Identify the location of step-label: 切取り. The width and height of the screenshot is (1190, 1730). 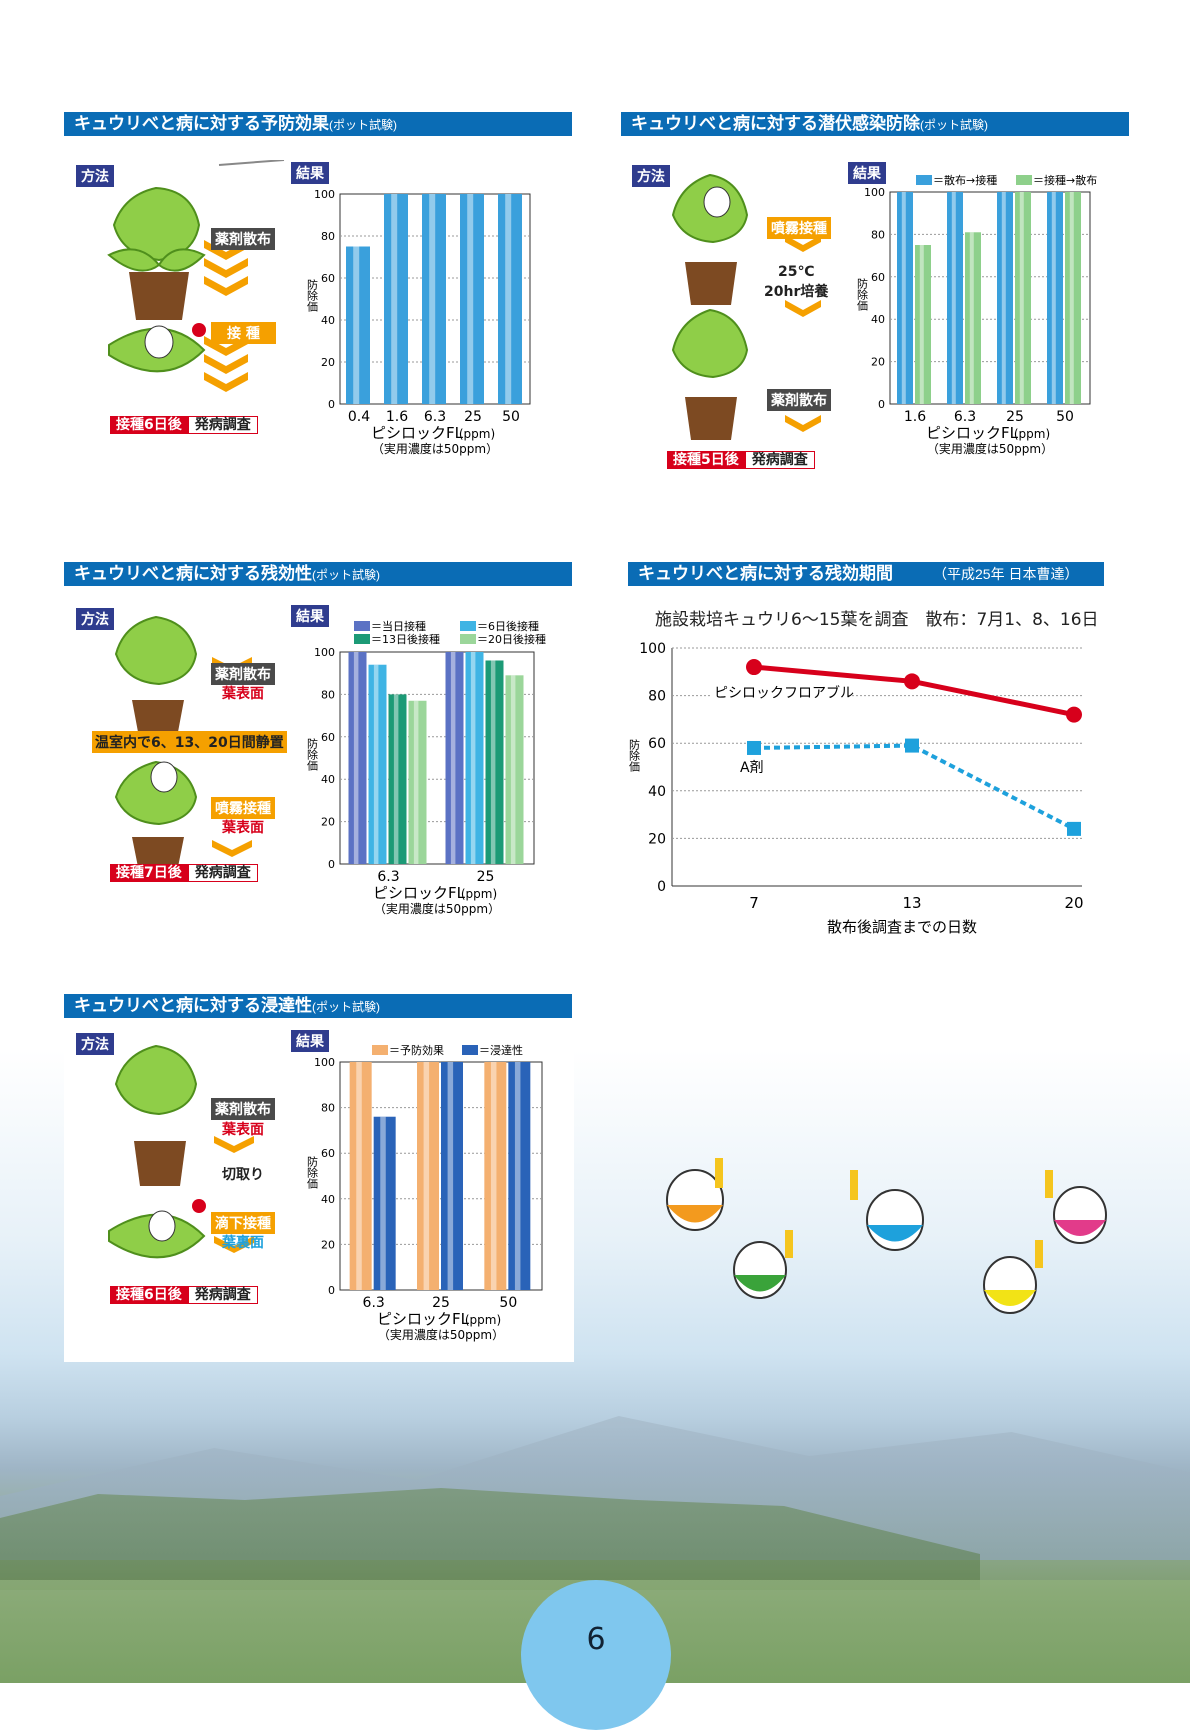
(243, 1175).